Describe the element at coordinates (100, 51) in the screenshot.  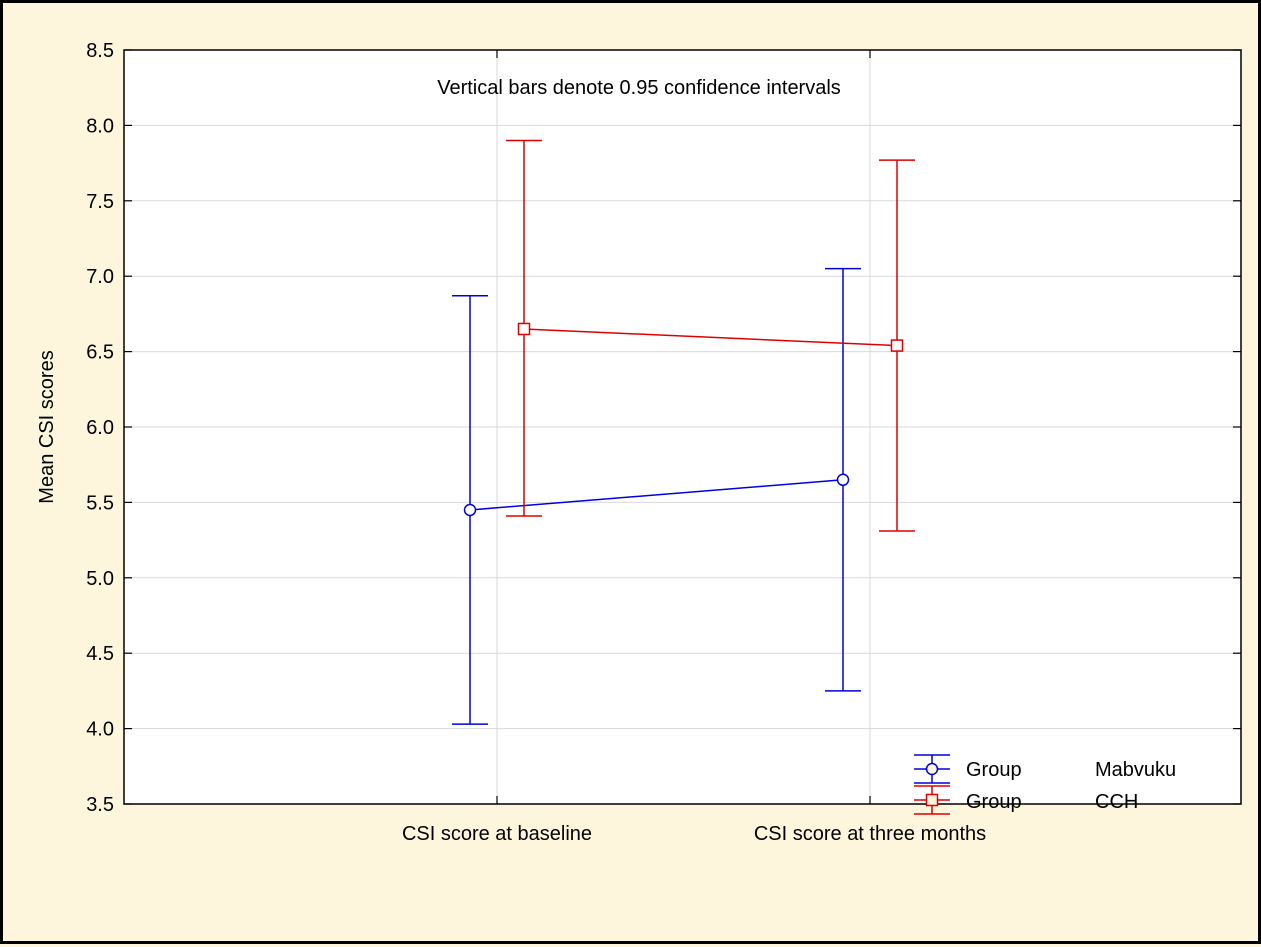
I see `y-tick-label: 8.5` at that location.